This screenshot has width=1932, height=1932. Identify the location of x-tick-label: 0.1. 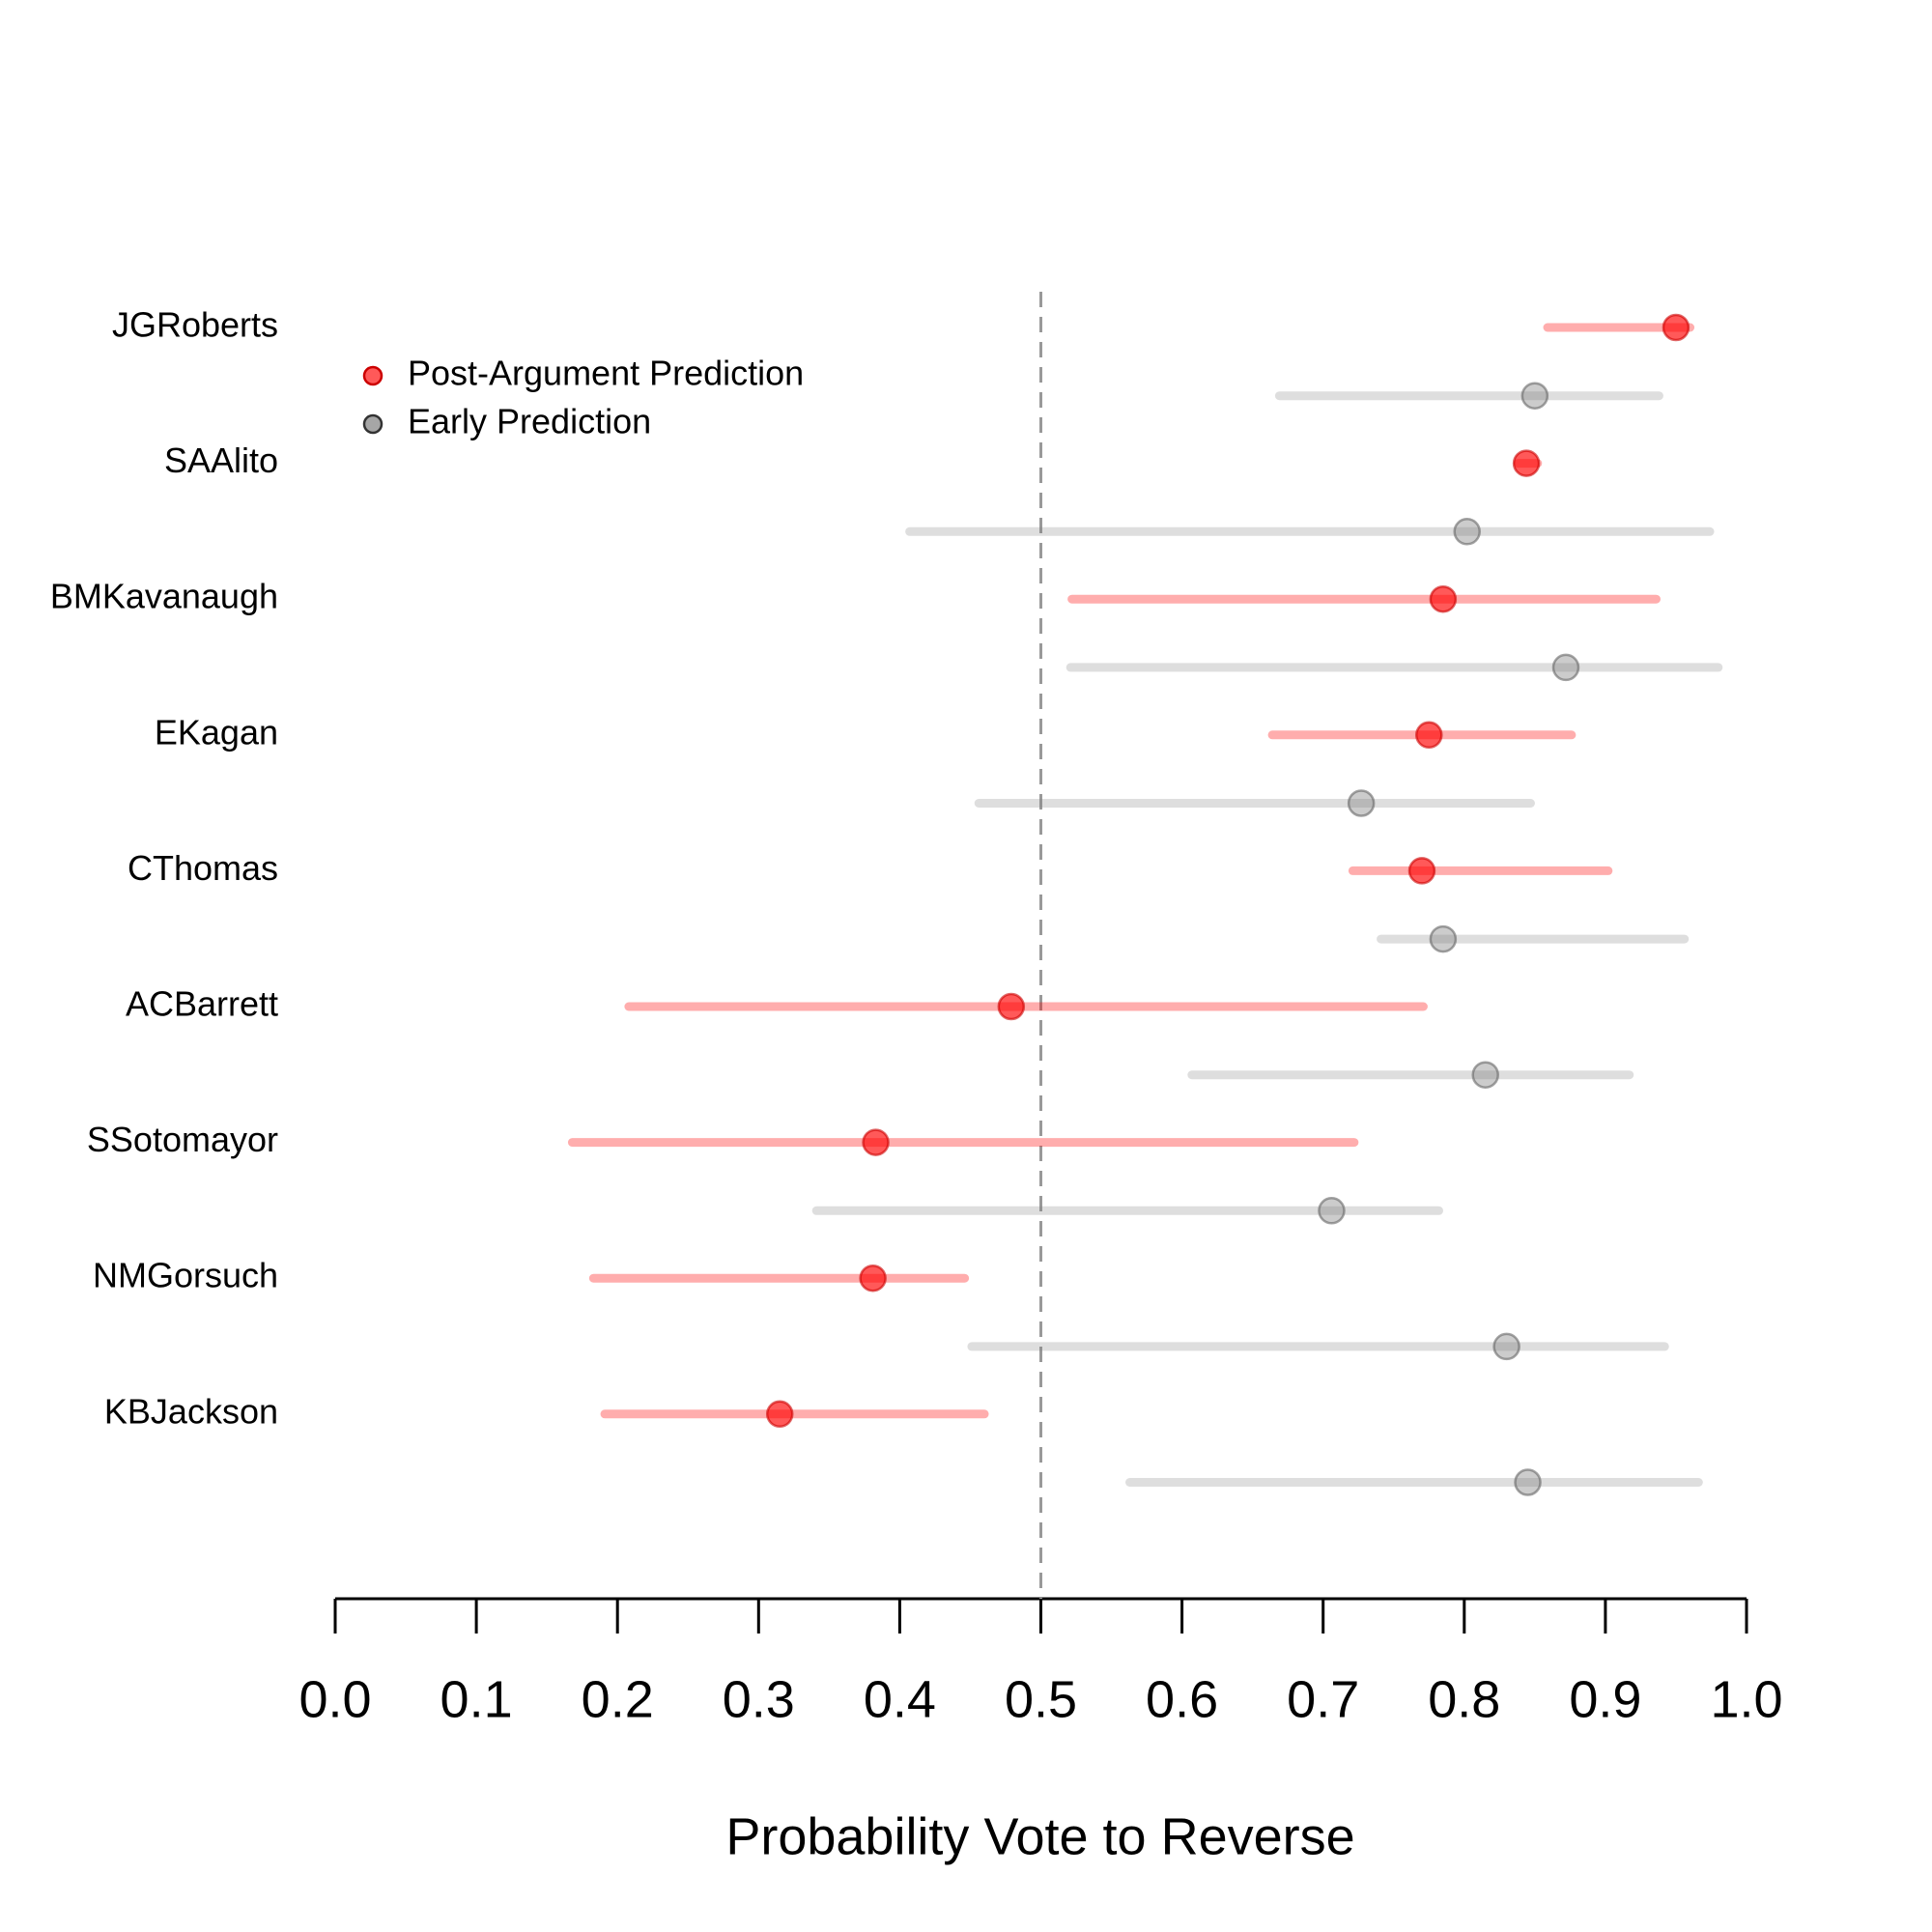
(476, 1699).